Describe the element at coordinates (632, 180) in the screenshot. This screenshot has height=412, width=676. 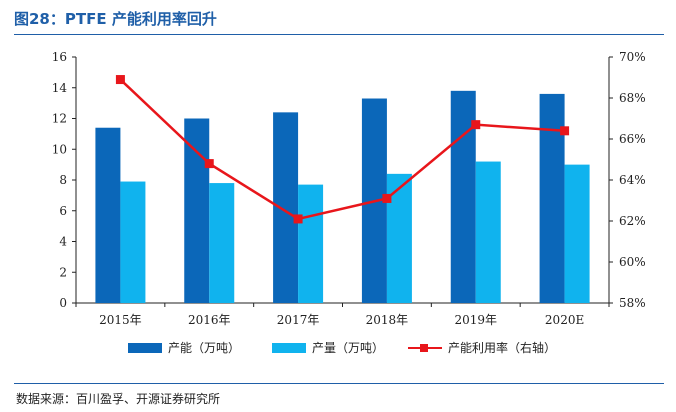
I see `y-right-tick-label: 64%` at that location.